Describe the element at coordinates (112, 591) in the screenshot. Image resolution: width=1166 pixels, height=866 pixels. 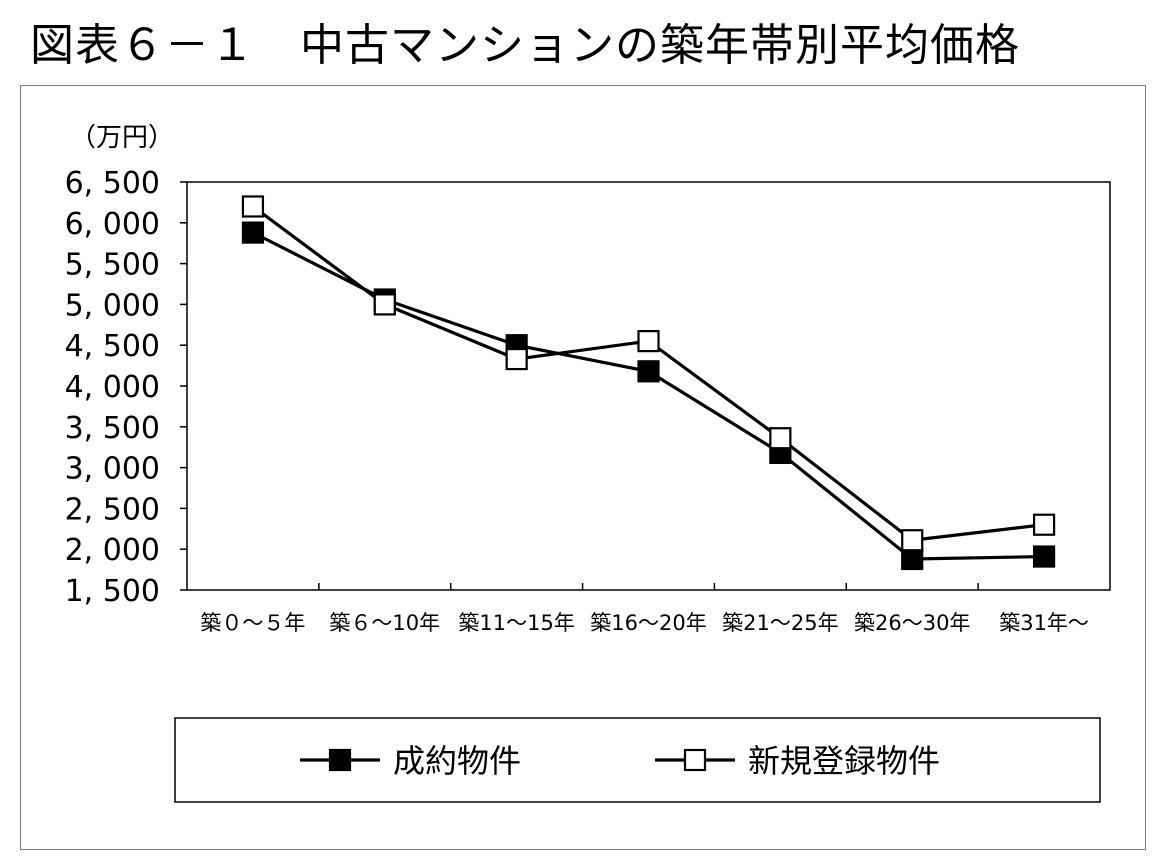
I see `y-tick-label: 1, 500` at that location.